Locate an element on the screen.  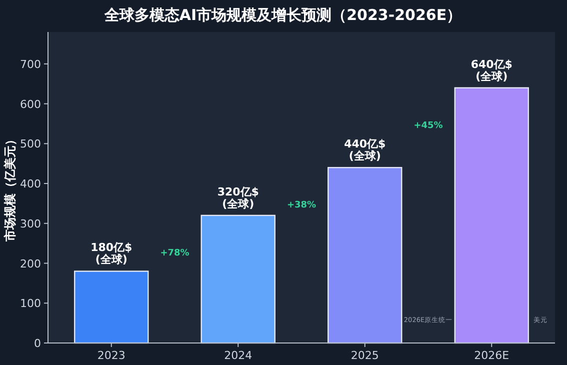
x-tick-label: 2026E is located at coordinates (492, 355).